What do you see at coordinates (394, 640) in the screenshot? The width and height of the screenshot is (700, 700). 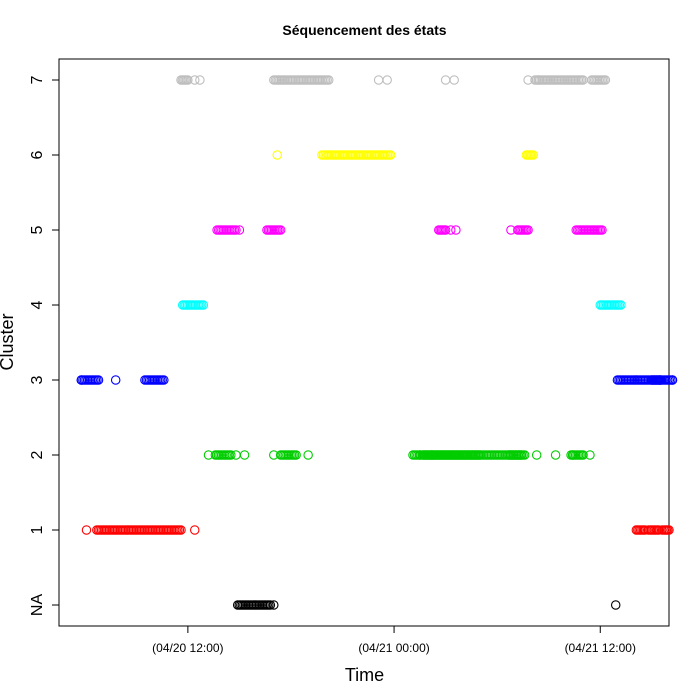 I see `x-axis: (04/20 12:00) (04/21 00:00) (04/21 12:00)` at bounding box center [394, 640].